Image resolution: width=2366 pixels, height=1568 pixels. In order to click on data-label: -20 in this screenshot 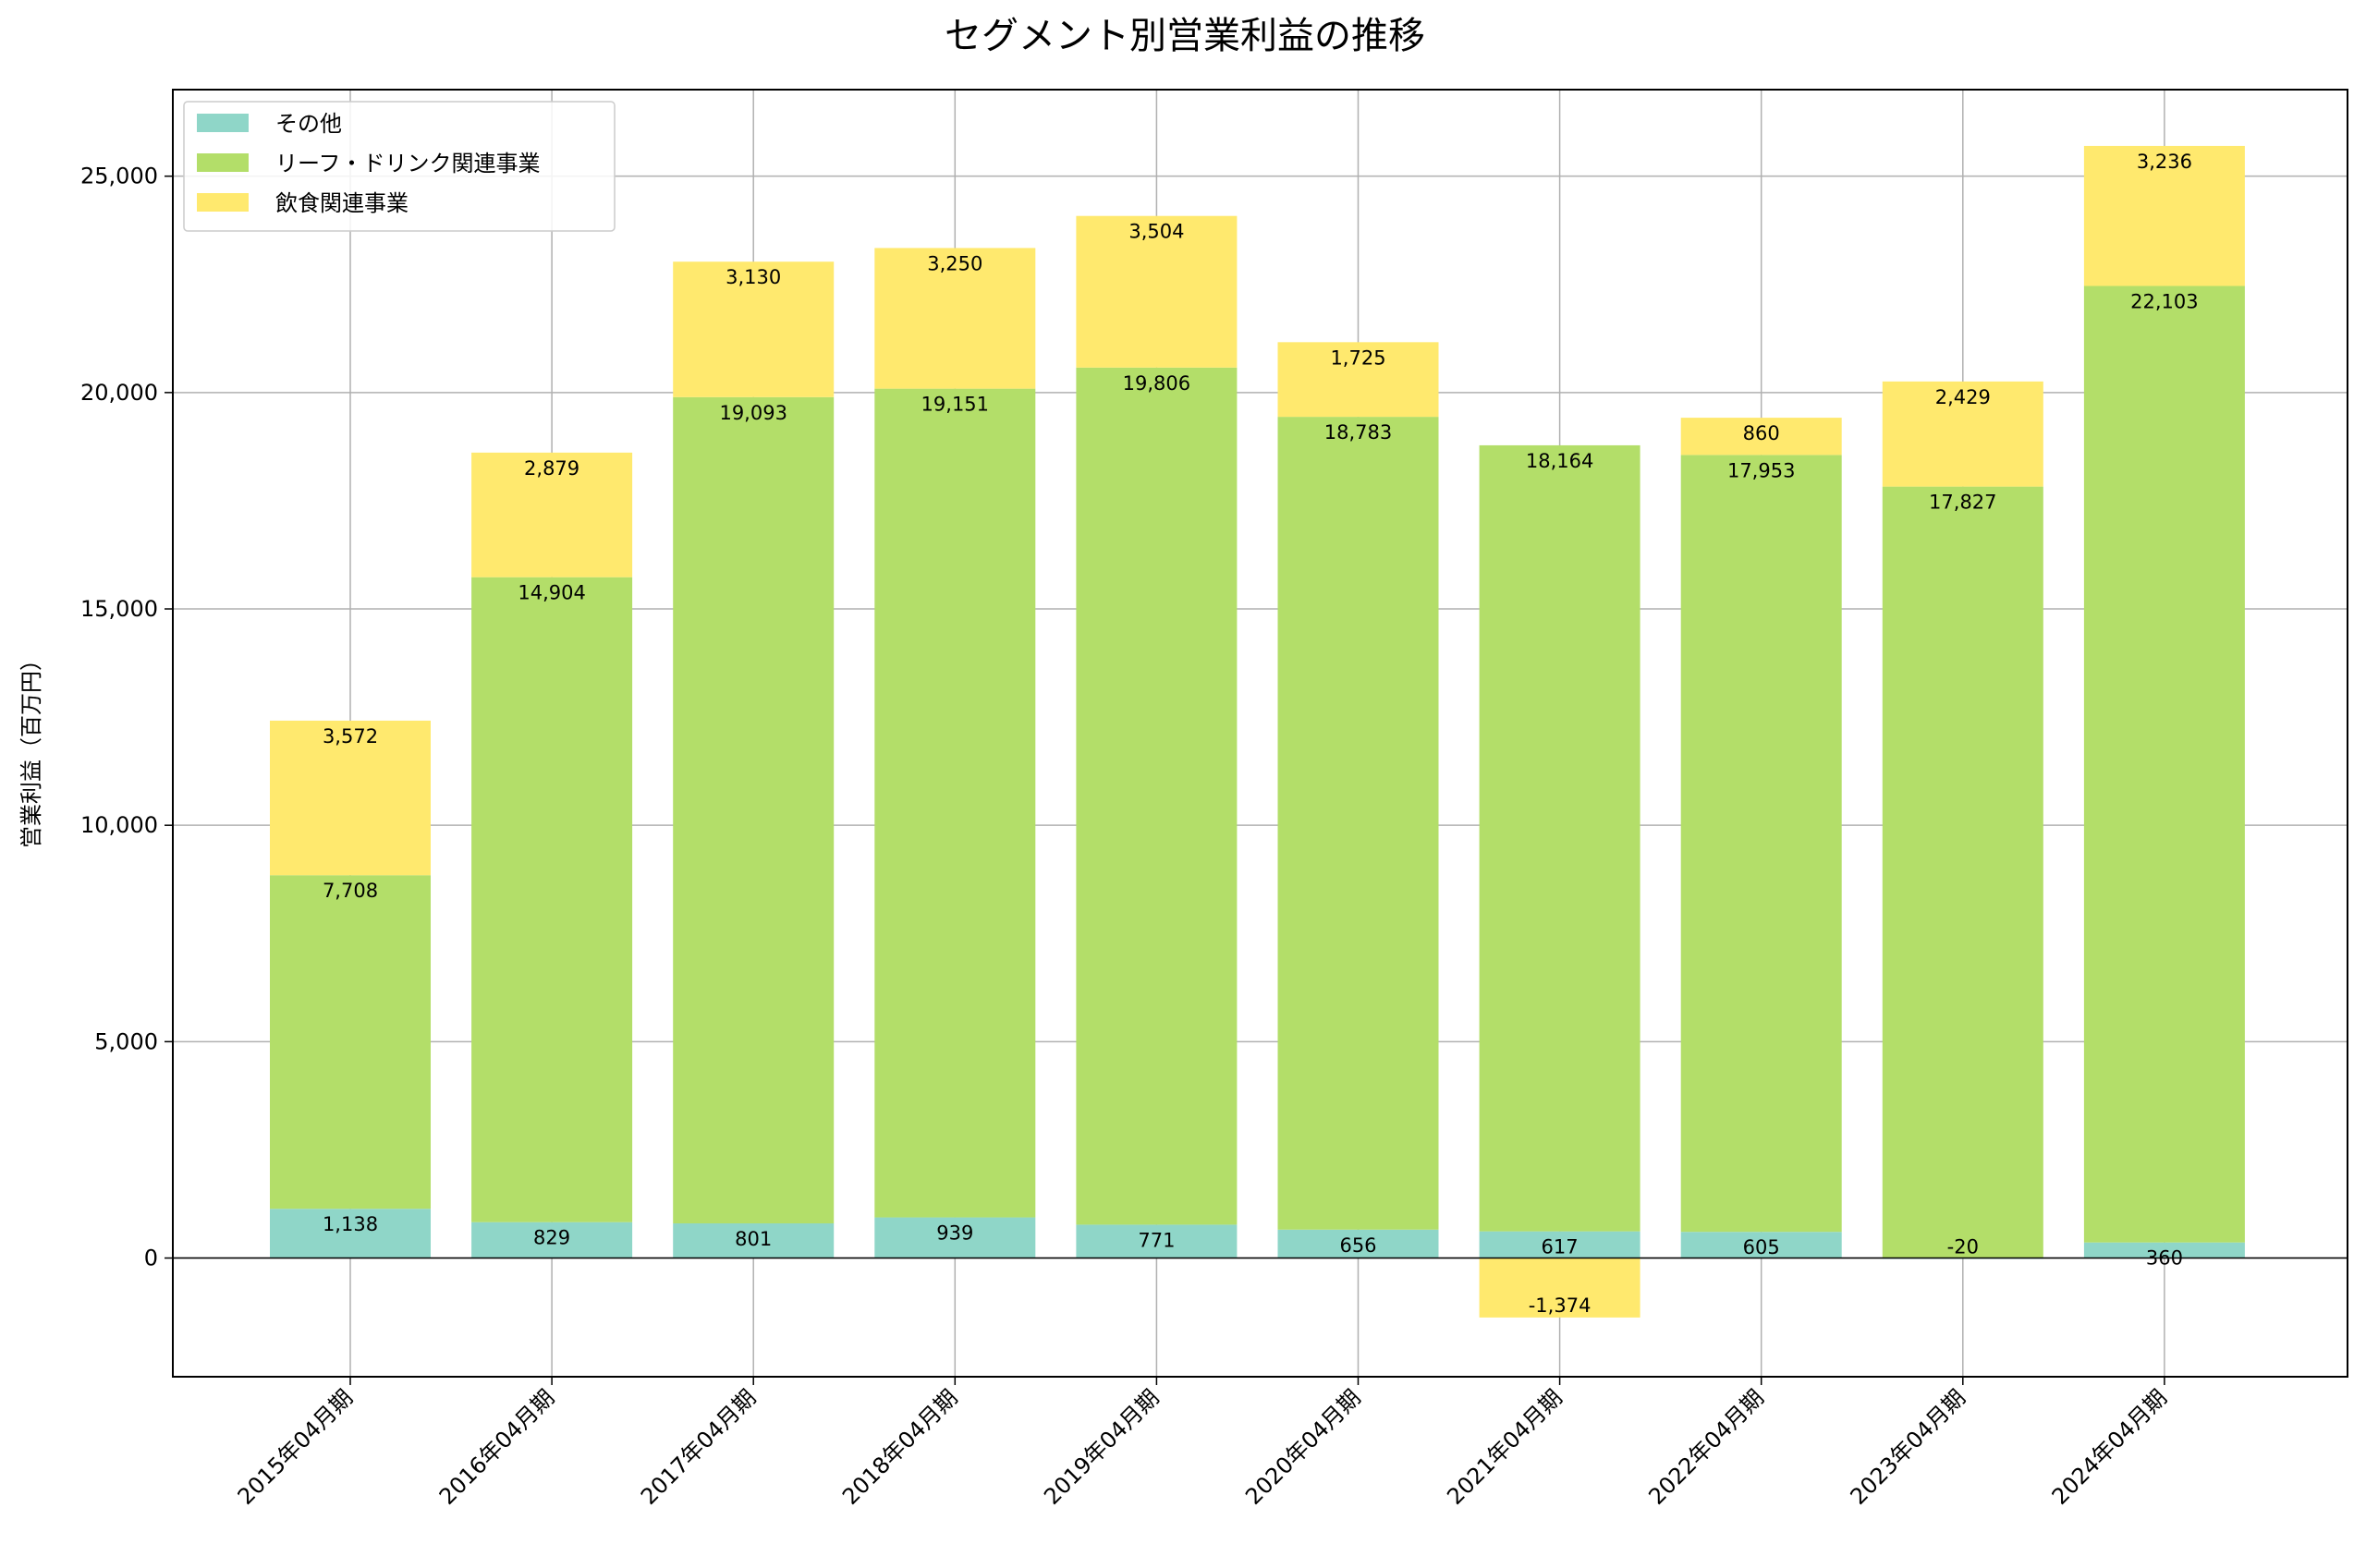, I will do `click(1963, 1246)`.